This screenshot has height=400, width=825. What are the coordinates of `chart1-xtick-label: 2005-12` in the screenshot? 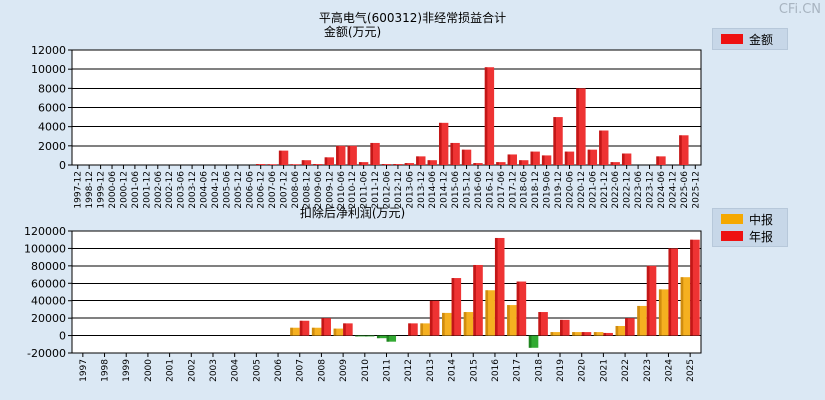 It's located at (239, 190).